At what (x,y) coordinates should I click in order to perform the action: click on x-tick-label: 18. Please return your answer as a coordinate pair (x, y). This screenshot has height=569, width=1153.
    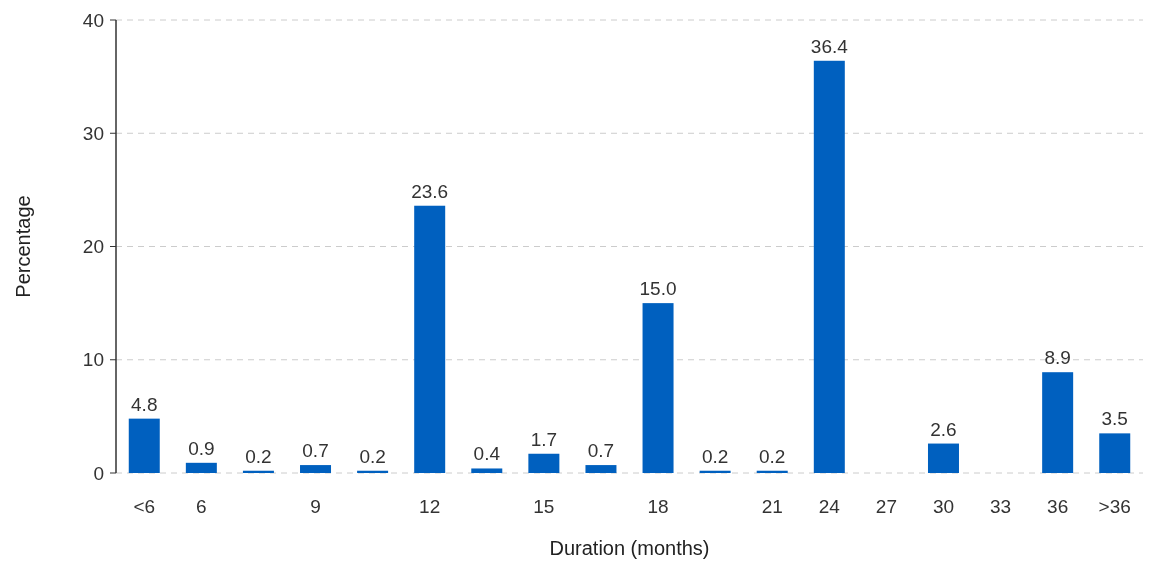
    Looking at the image, I should click on (658, 506).